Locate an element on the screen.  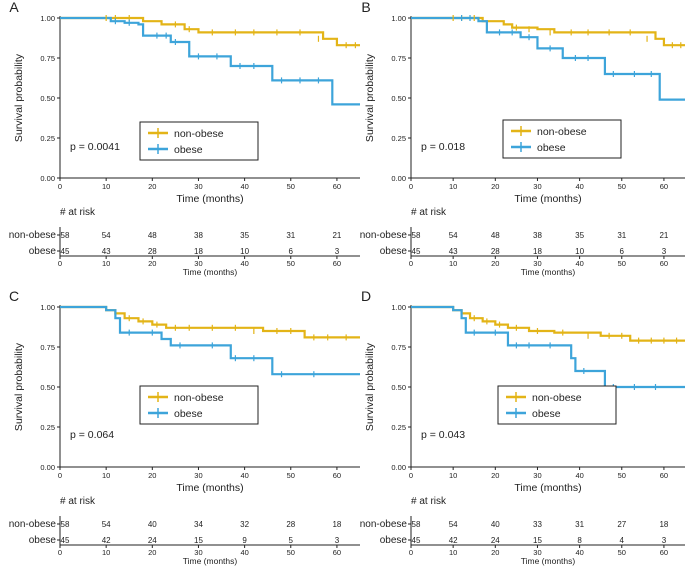
risk-x-tick-label: 0 is located at coordinates (411, 552).